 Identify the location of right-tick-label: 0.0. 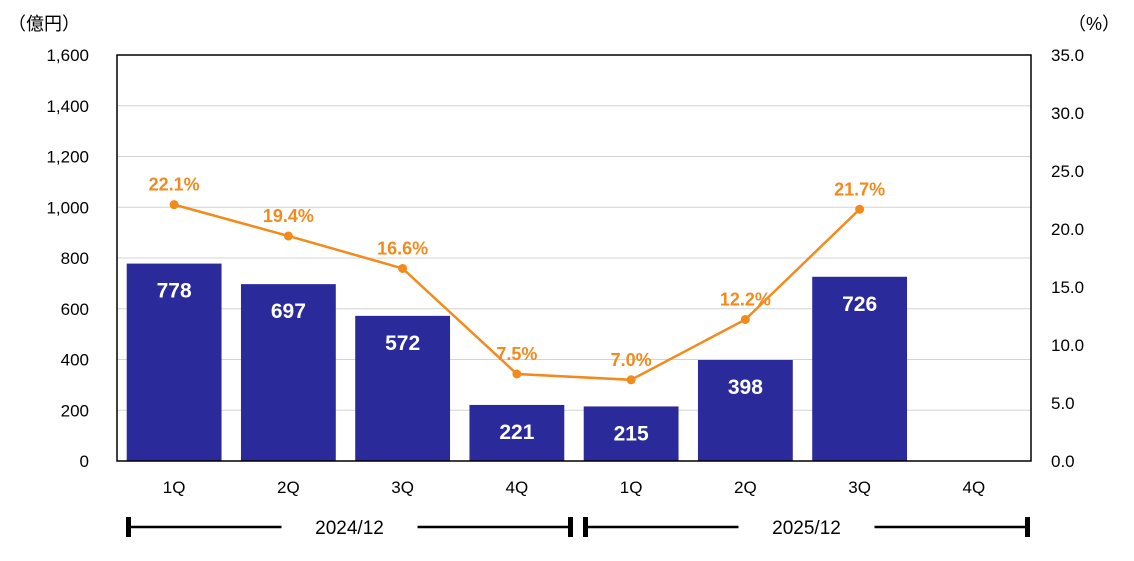
(1063, 461).